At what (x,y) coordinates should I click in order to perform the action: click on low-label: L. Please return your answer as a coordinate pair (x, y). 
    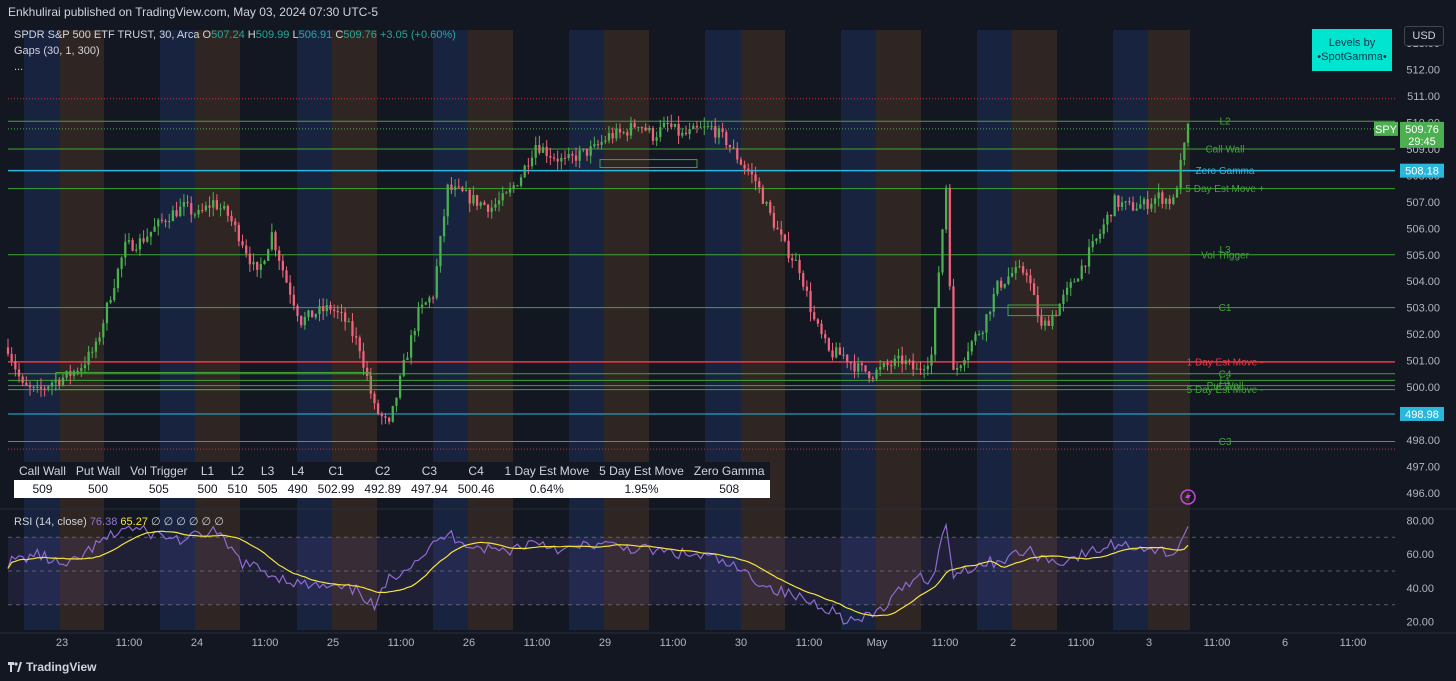
    Looking at the image, I should click on (295, 35).